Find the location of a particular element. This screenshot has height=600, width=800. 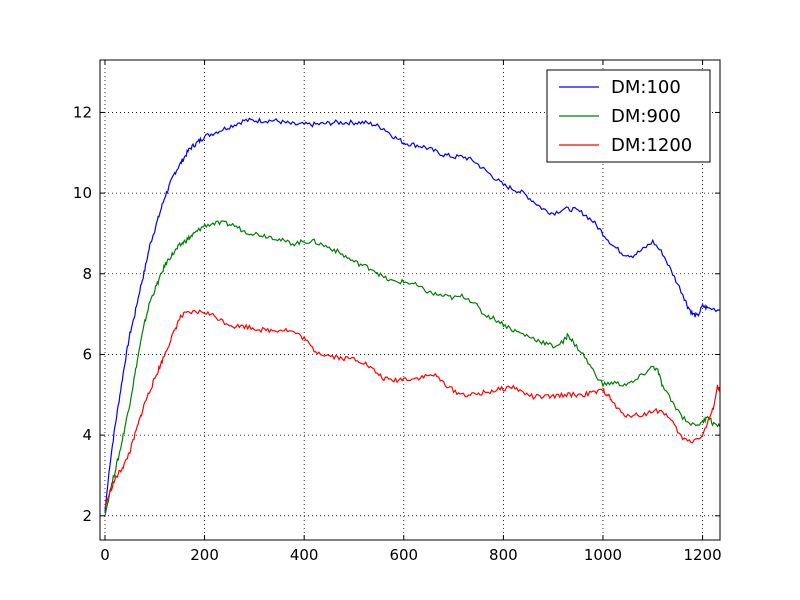

y-tick-label: 10 is located at coordinates (82, 193).